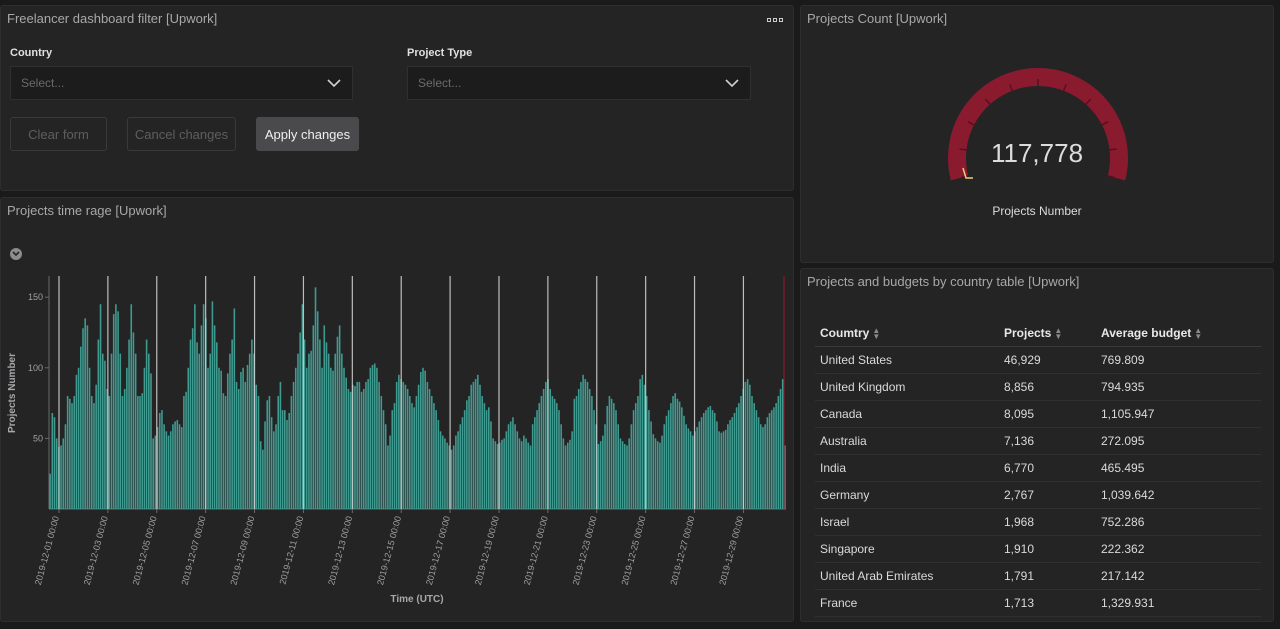  What do you see at coordinates (1178, 441) in the screenshot?
I see `average-budget-cell: 272.095` at bounding box center [1178, 441].